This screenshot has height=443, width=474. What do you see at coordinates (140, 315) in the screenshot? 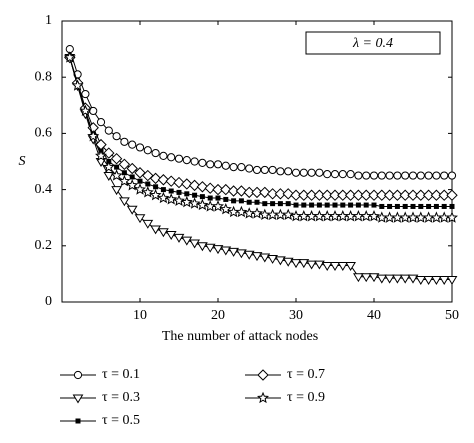
I see `x-tick-label: 10` at bounding box center [140, 315].